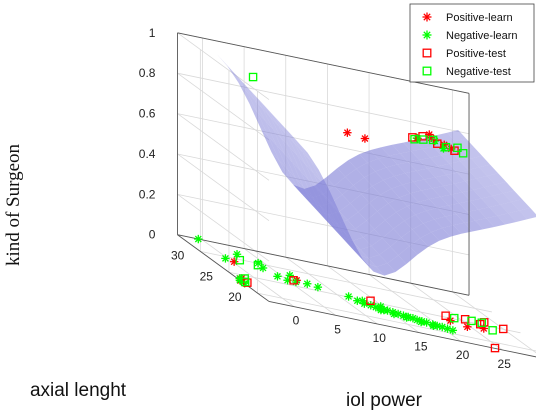 The image size is (536, 416). Describe the element at coordinates (152, 33) in the screenshot. I see `z-tick-label: 1` at that location.